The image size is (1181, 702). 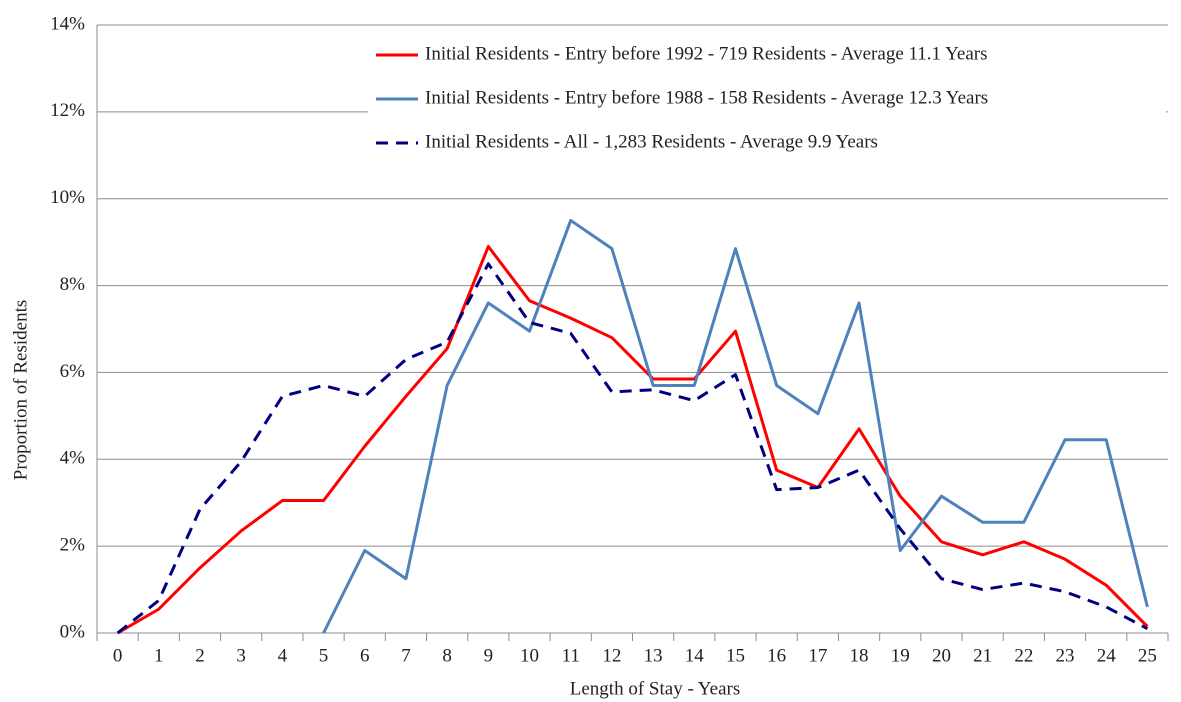 I want to click on x-tick-label: 14, so click(x=695, y=655).